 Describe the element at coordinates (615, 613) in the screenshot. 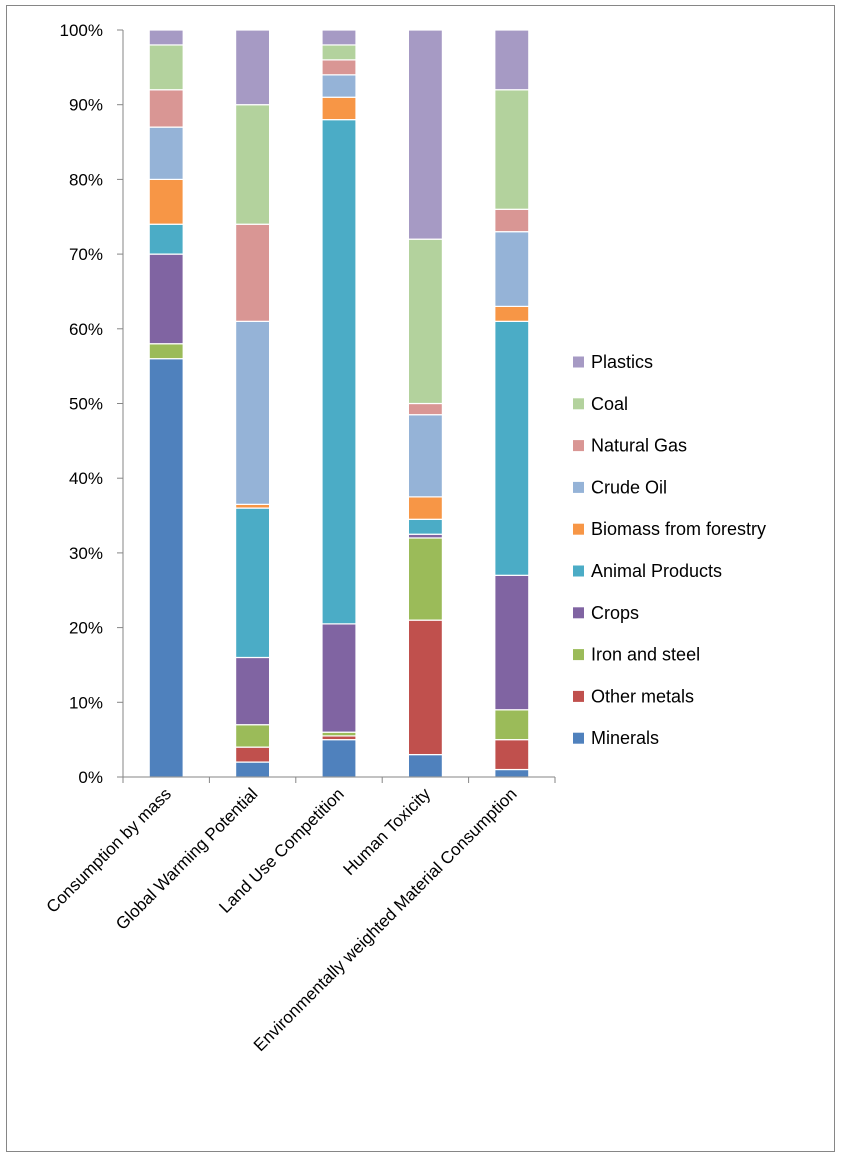

I see `legend-label-6: Crops` at that location.